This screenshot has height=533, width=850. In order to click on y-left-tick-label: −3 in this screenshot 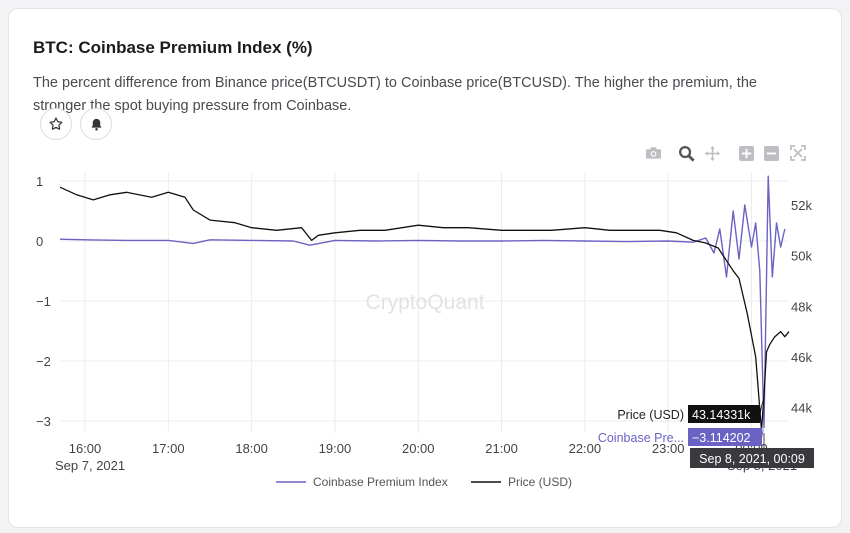, I will do `click(43, 421)`.